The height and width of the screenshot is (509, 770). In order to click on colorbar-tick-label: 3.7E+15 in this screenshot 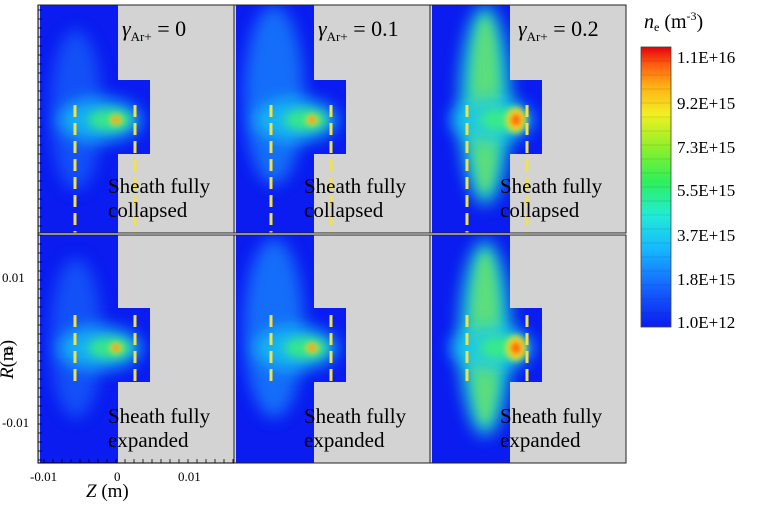, I will do `click(706, 235)`.